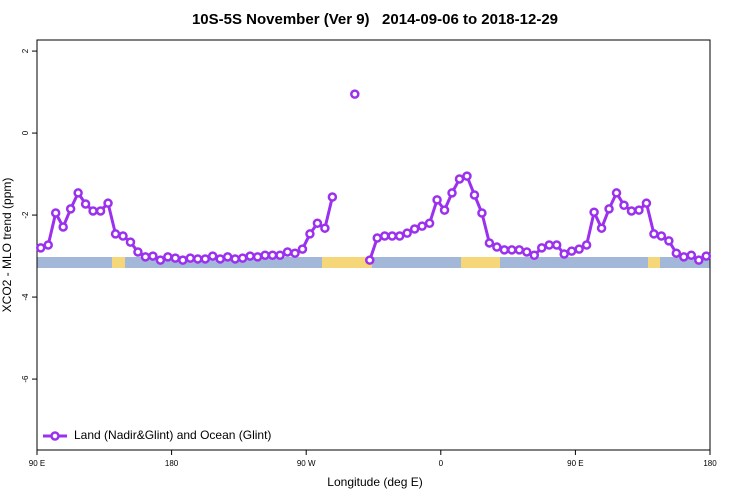 This screenshot has width=750, height=500. What do you see at coordinates (25, 379) in the screenshot?
I see `y-tick-label: -6` at bounding box center [25, 379].